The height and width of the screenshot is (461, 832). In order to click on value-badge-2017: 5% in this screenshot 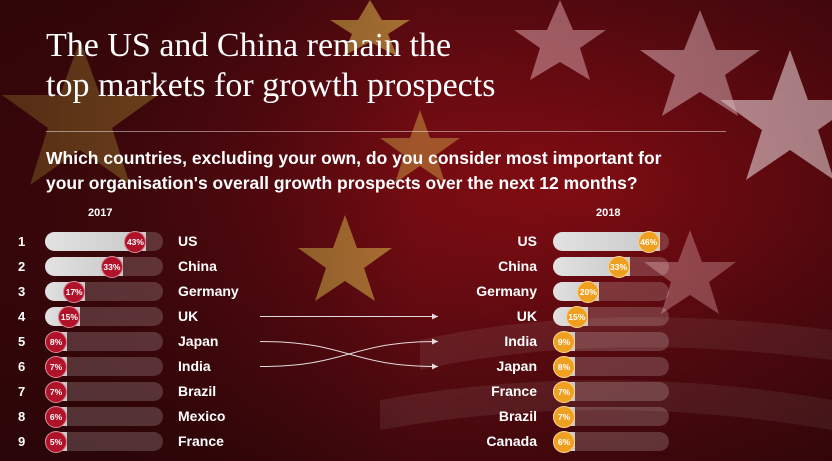, I will do `click(56, 441)`.